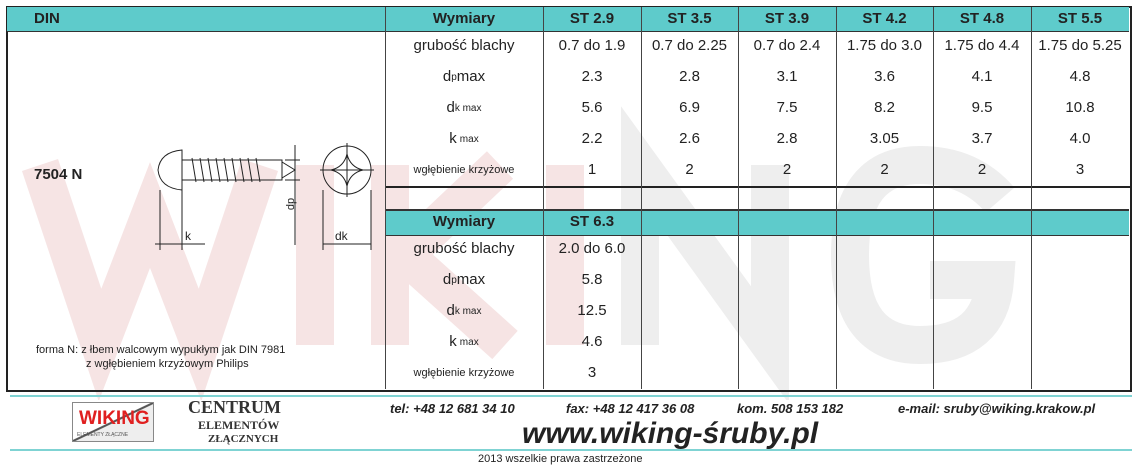  Describe the element at coordinates (884, 108) in the screenshot. I see `table-cell: 8.2` at that location.